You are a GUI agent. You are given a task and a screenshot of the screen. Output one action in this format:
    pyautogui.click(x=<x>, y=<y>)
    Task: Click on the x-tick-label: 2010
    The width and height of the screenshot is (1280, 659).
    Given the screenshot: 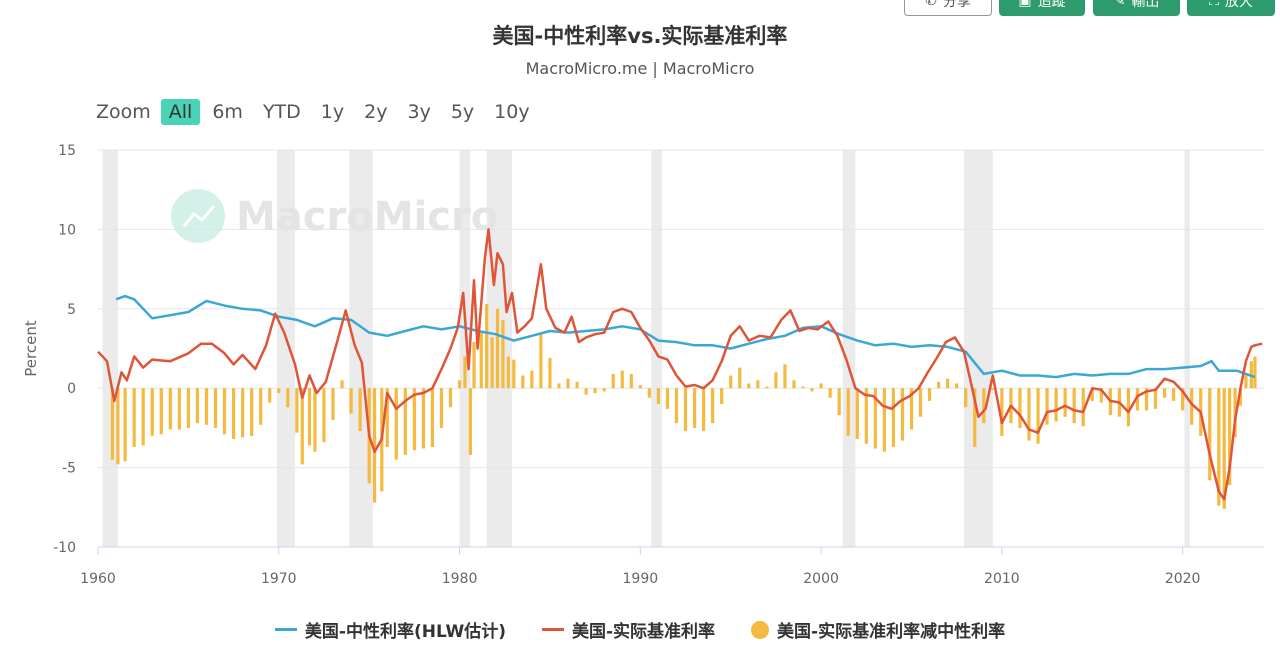 What is the action you would take?
    pyautogui.click(x=1002, y=579)
    